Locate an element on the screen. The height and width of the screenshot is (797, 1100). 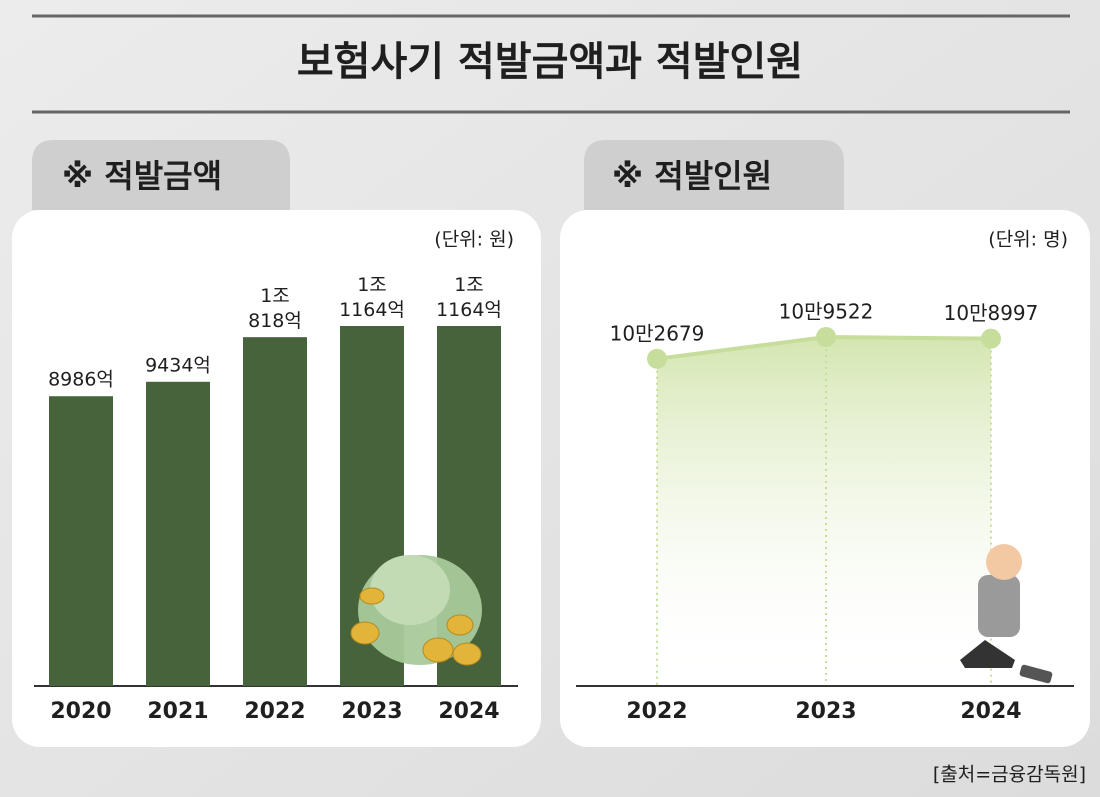
x-tick-label: 2020 is located at coordinates (80, 711).